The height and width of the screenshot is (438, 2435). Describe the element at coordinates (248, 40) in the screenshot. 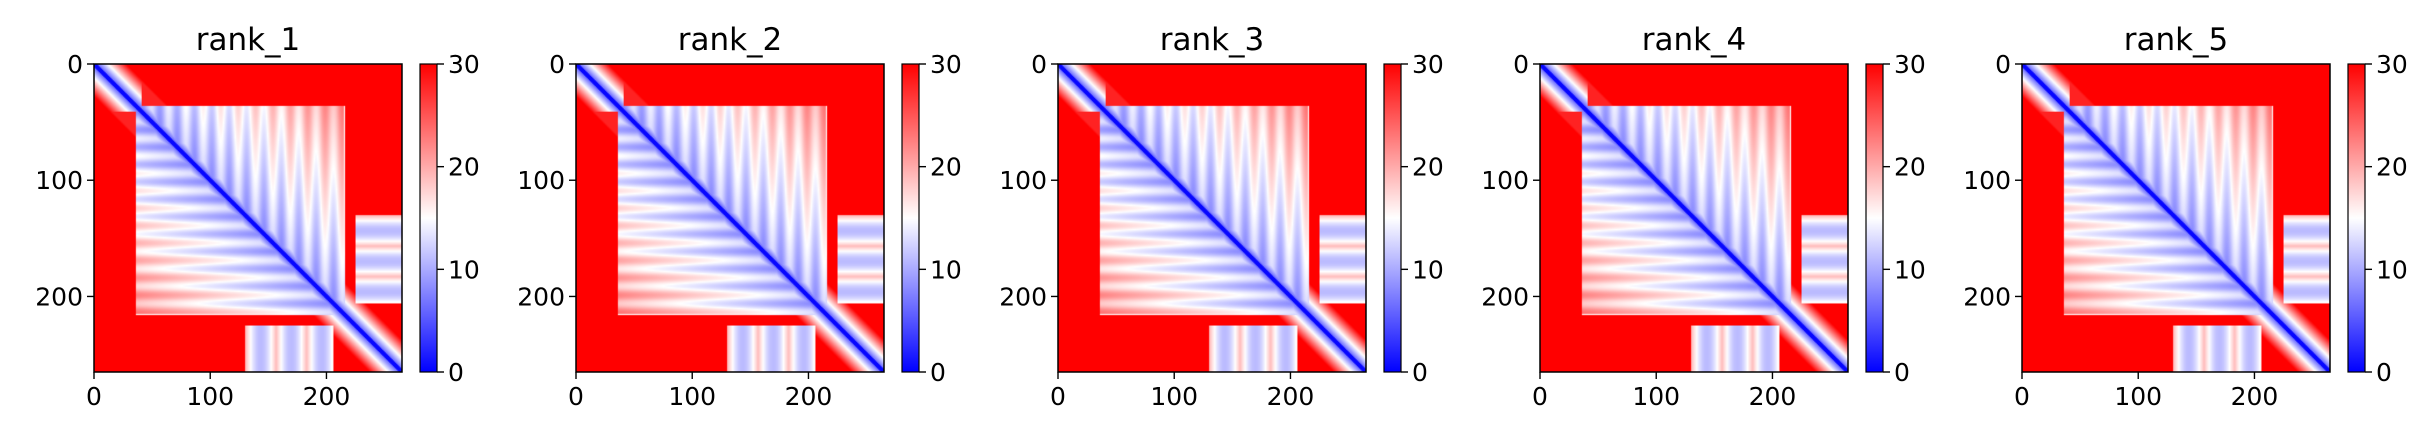

I see `panel-title: rank_1` at that location.